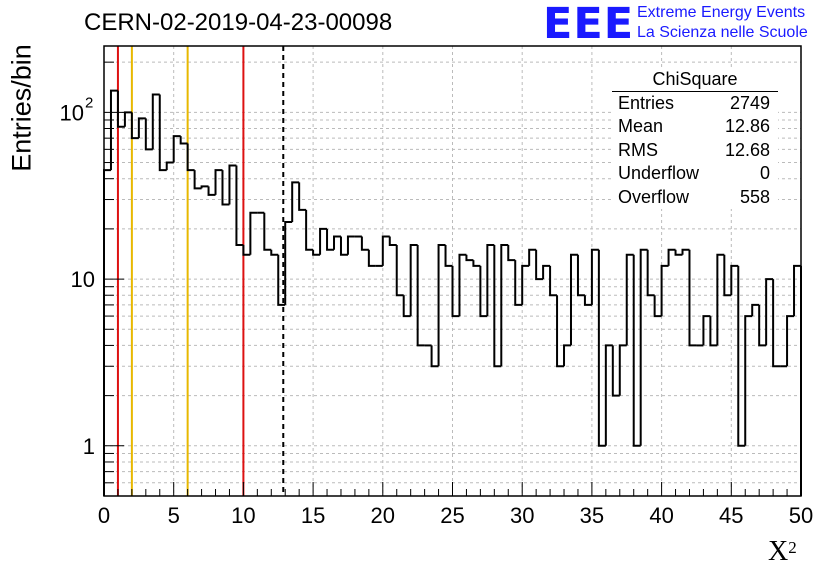 The image size is (836, 572). I want to click on x-tick-label: 25, so click(452, 515).